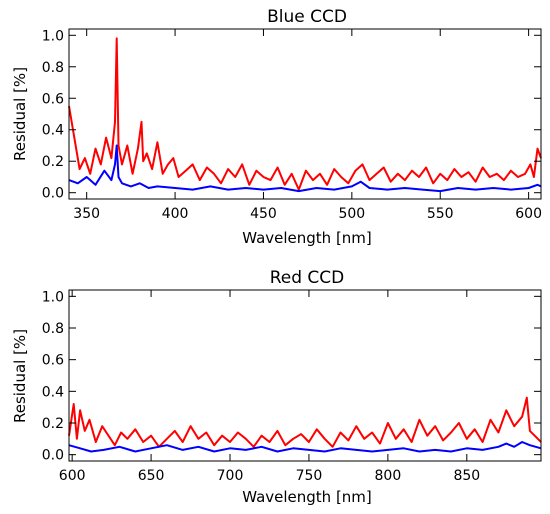 Image resolution: width=550 pixels, height=514 pixels. Describe the element at coordinates (466, 476) in the screenshot. I see `x-tick-label: 850` at that location.